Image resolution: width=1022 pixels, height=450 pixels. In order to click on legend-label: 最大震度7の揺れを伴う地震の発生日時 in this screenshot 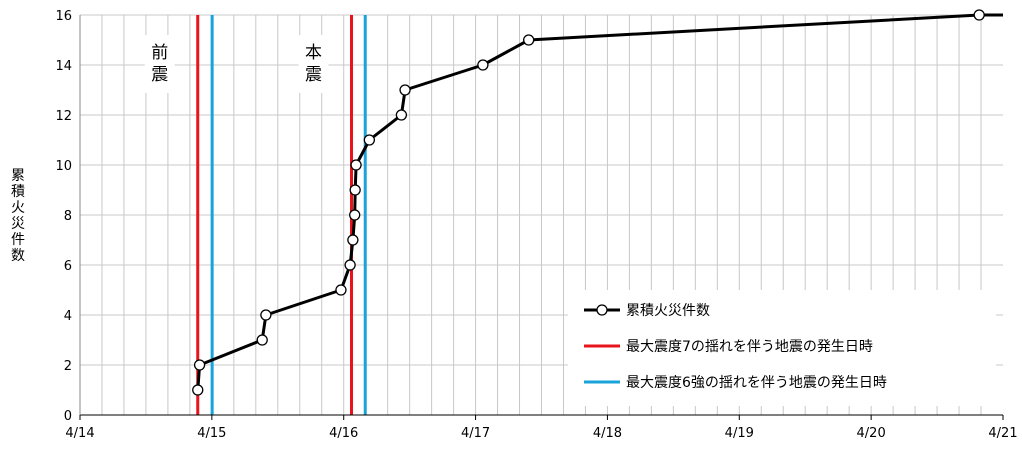, I will do `click(749, 347)`.